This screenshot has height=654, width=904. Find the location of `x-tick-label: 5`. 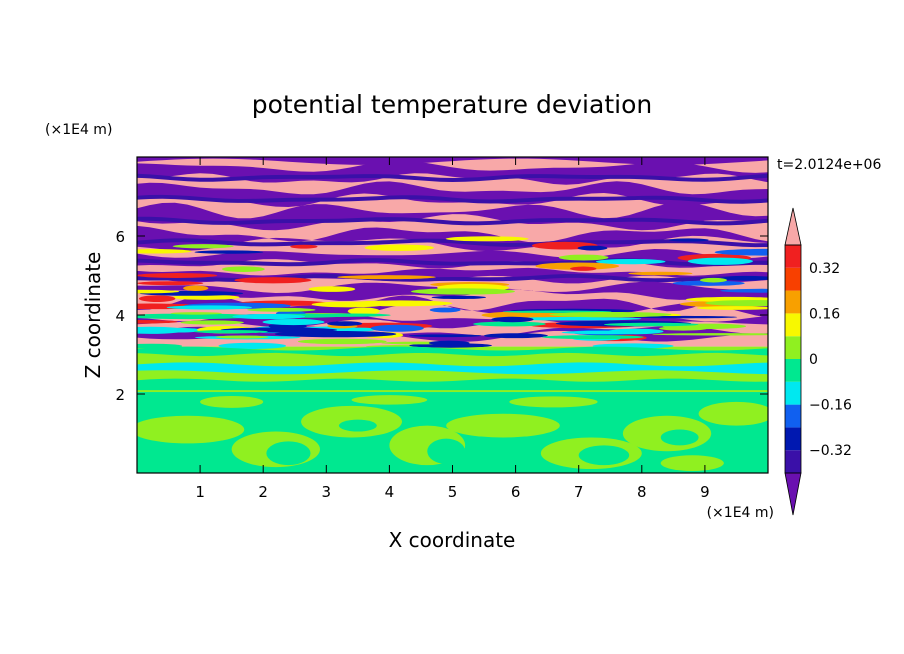

x-tick-label: 5 is located at coordinates (453, 492).